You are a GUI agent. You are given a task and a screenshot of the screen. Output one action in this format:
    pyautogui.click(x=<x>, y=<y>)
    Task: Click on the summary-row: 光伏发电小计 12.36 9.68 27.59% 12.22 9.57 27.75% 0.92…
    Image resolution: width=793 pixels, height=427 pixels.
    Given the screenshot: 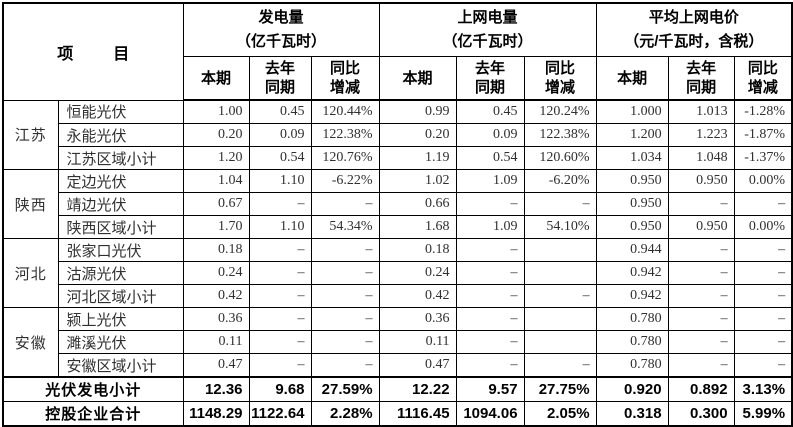 What is the action you would take?
    pyautogui.click(x=397, y=389)
    